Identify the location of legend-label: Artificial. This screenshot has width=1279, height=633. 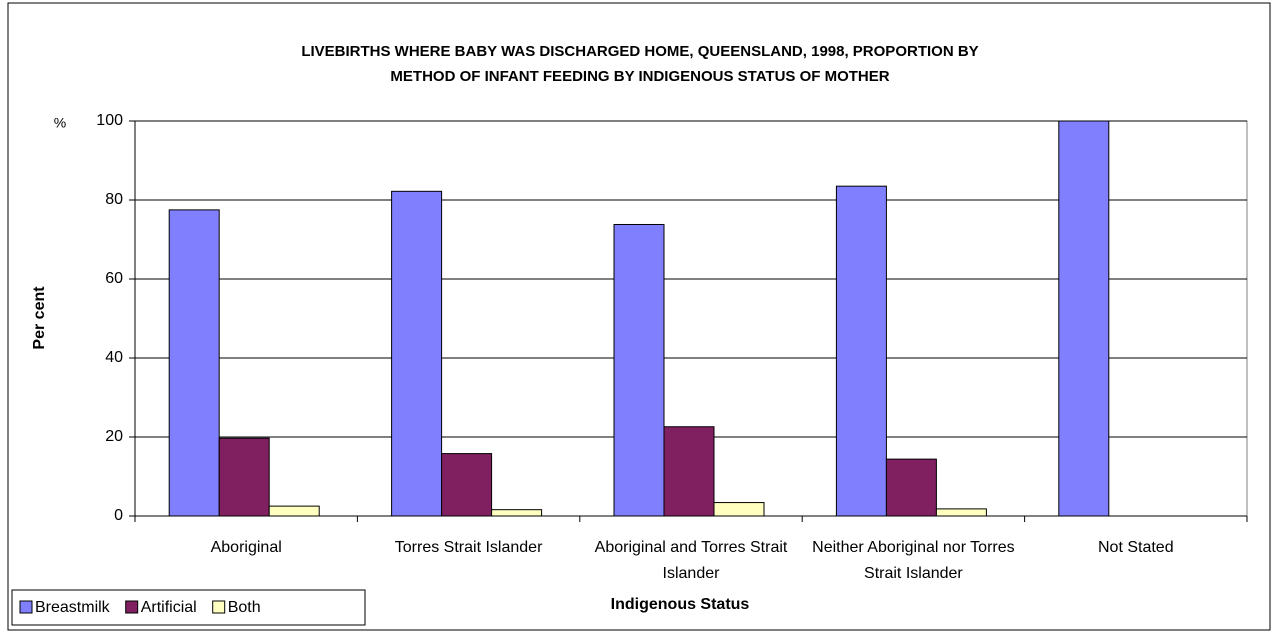
(169, 607).